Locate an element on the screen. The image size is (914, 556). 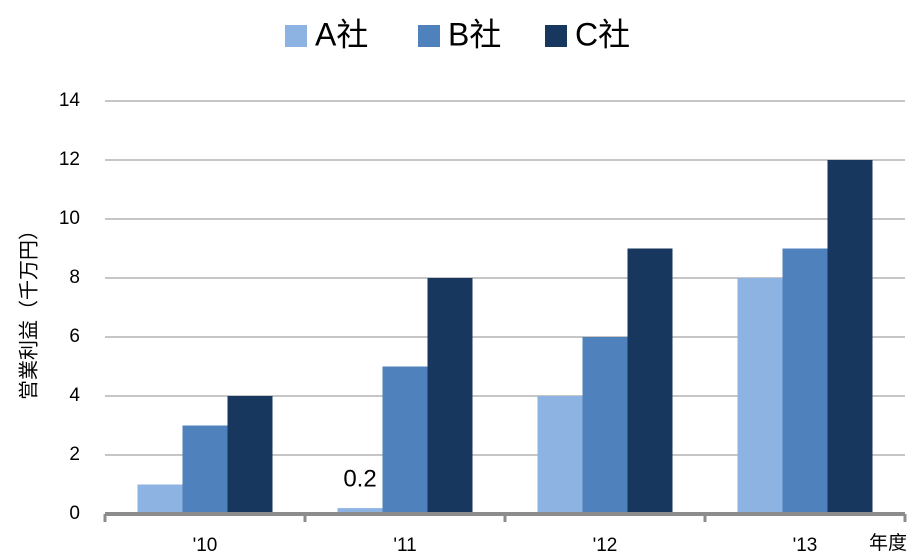
y-tick-label: 12 is located at coordinates (69, 159).